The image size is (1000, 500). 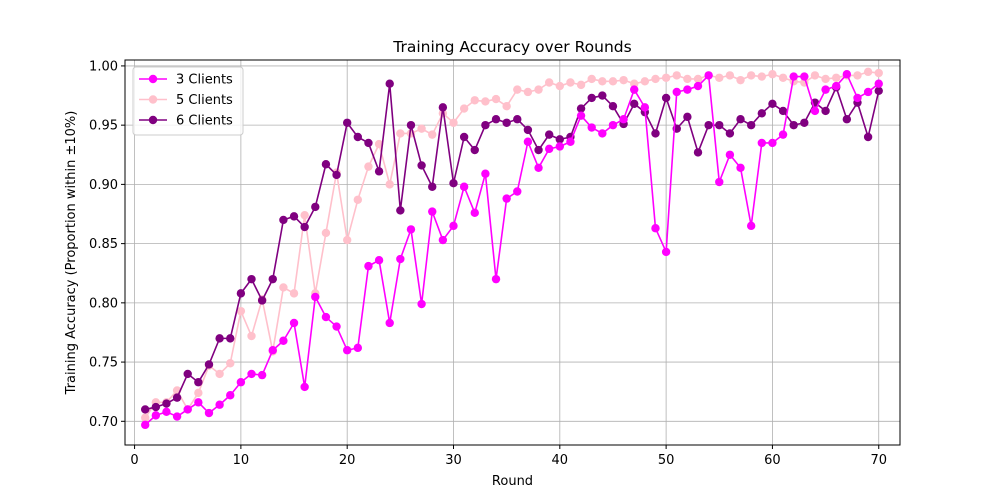 I want to click on legend-item-5-clients: 5 Clients, so click(x=186, y=100).